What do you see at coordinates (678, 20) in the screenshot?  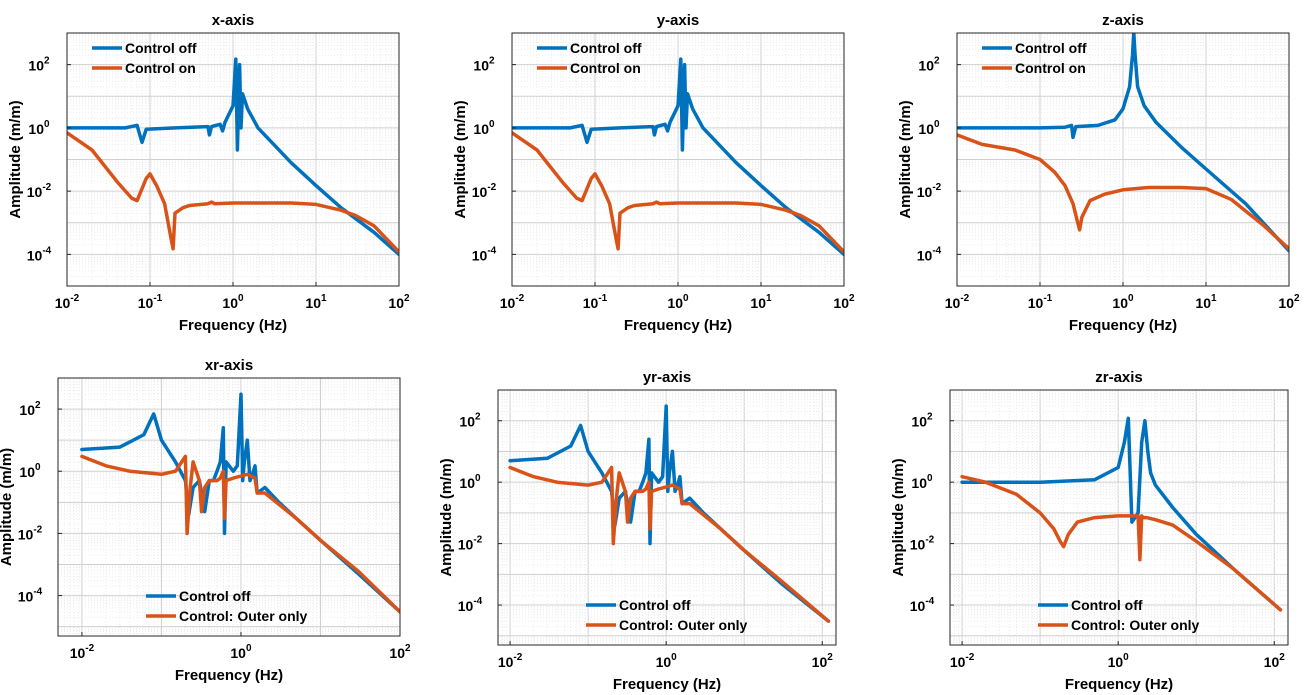 I see `chart-title: y-axis` at bounding box center [678, 20].